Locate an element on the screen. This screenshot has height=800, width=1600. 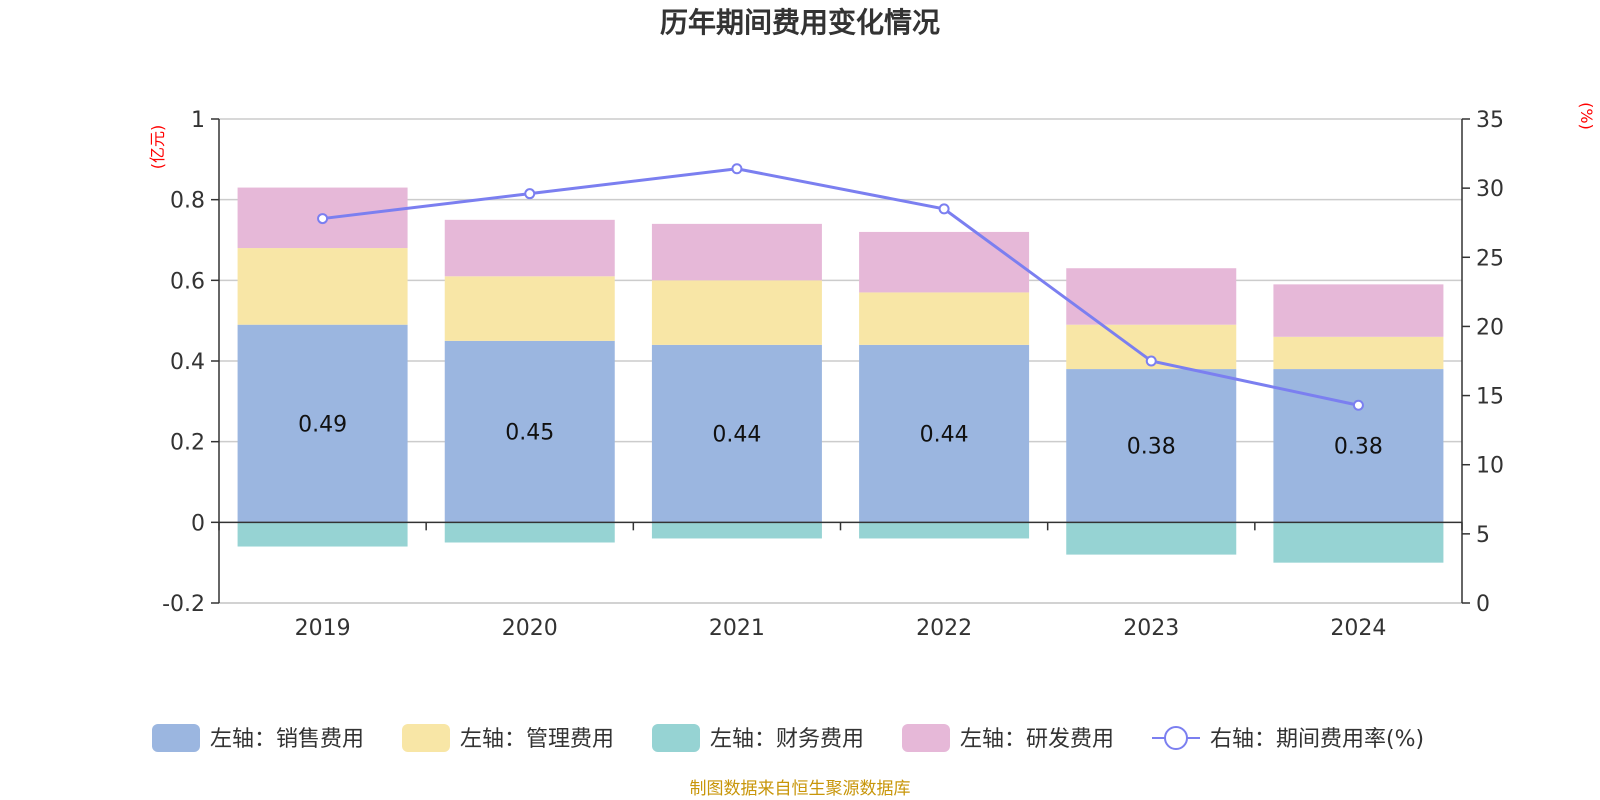
left-tick-label: 0.8 is located at coordinates (187, 201).